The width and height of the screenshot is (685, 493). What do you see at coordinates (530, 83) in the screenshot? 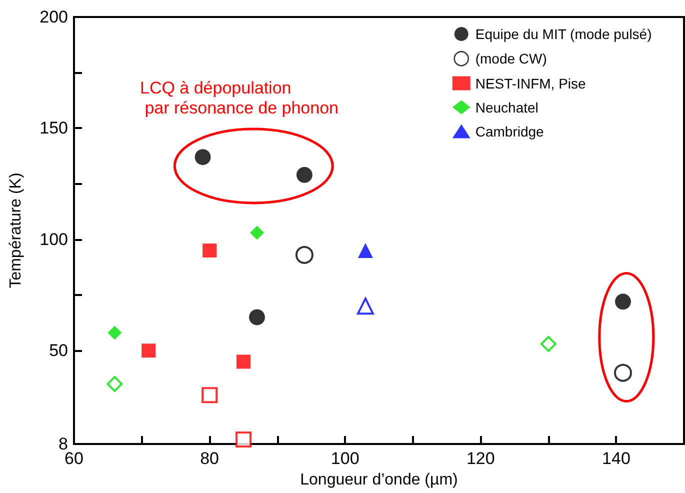
I see `legend-label: NEST-INFM, Pise` at bounding box center [530, 83].